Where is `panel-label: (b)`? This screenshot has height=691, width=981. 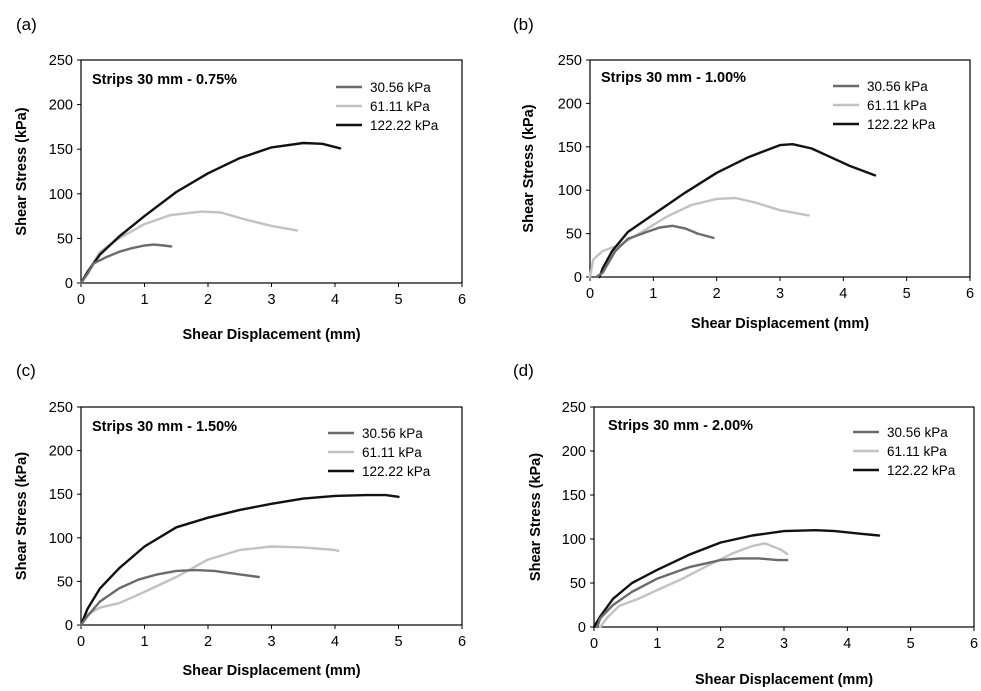
panel-label: (b) is located at coordinates (523, 24).